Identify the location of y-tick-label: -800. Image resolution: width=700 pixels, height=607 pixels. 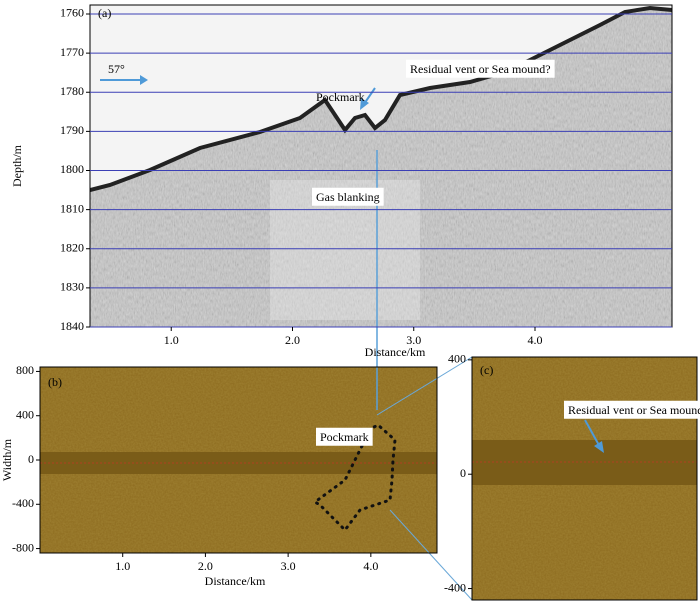
(23, 547).